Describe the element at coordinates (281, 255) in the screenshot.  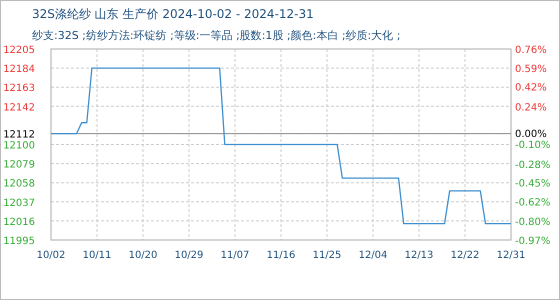
I see `x-tick-label: 11/16` at that location.